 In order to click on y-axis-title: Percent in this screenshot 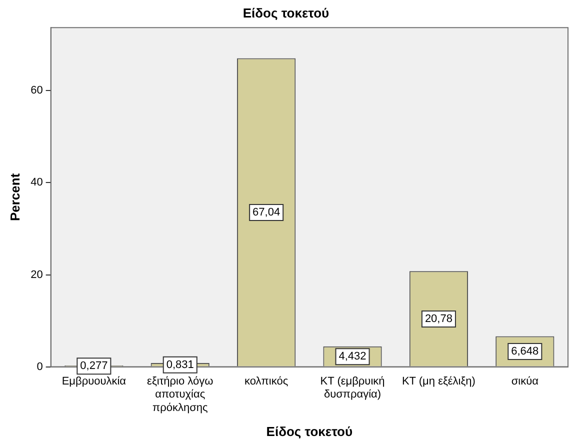, I will do `click(14, 197)`.